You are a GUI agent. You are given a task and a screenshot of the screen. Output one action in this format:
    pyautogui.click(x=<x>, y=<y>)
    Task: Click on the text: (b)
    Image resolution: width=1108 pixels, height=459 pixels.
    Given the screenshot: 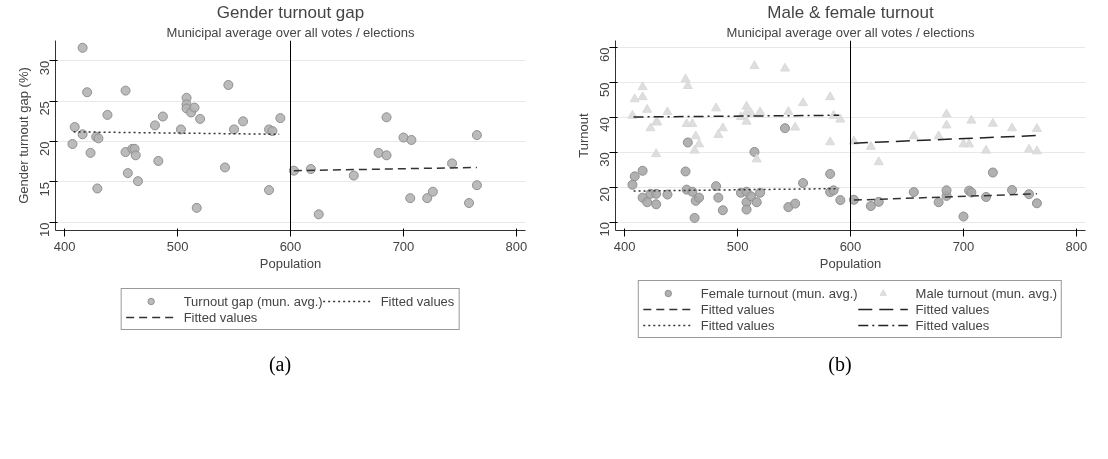 What is the action you would take?
    pyautogui.click(x=840, y=364)
    